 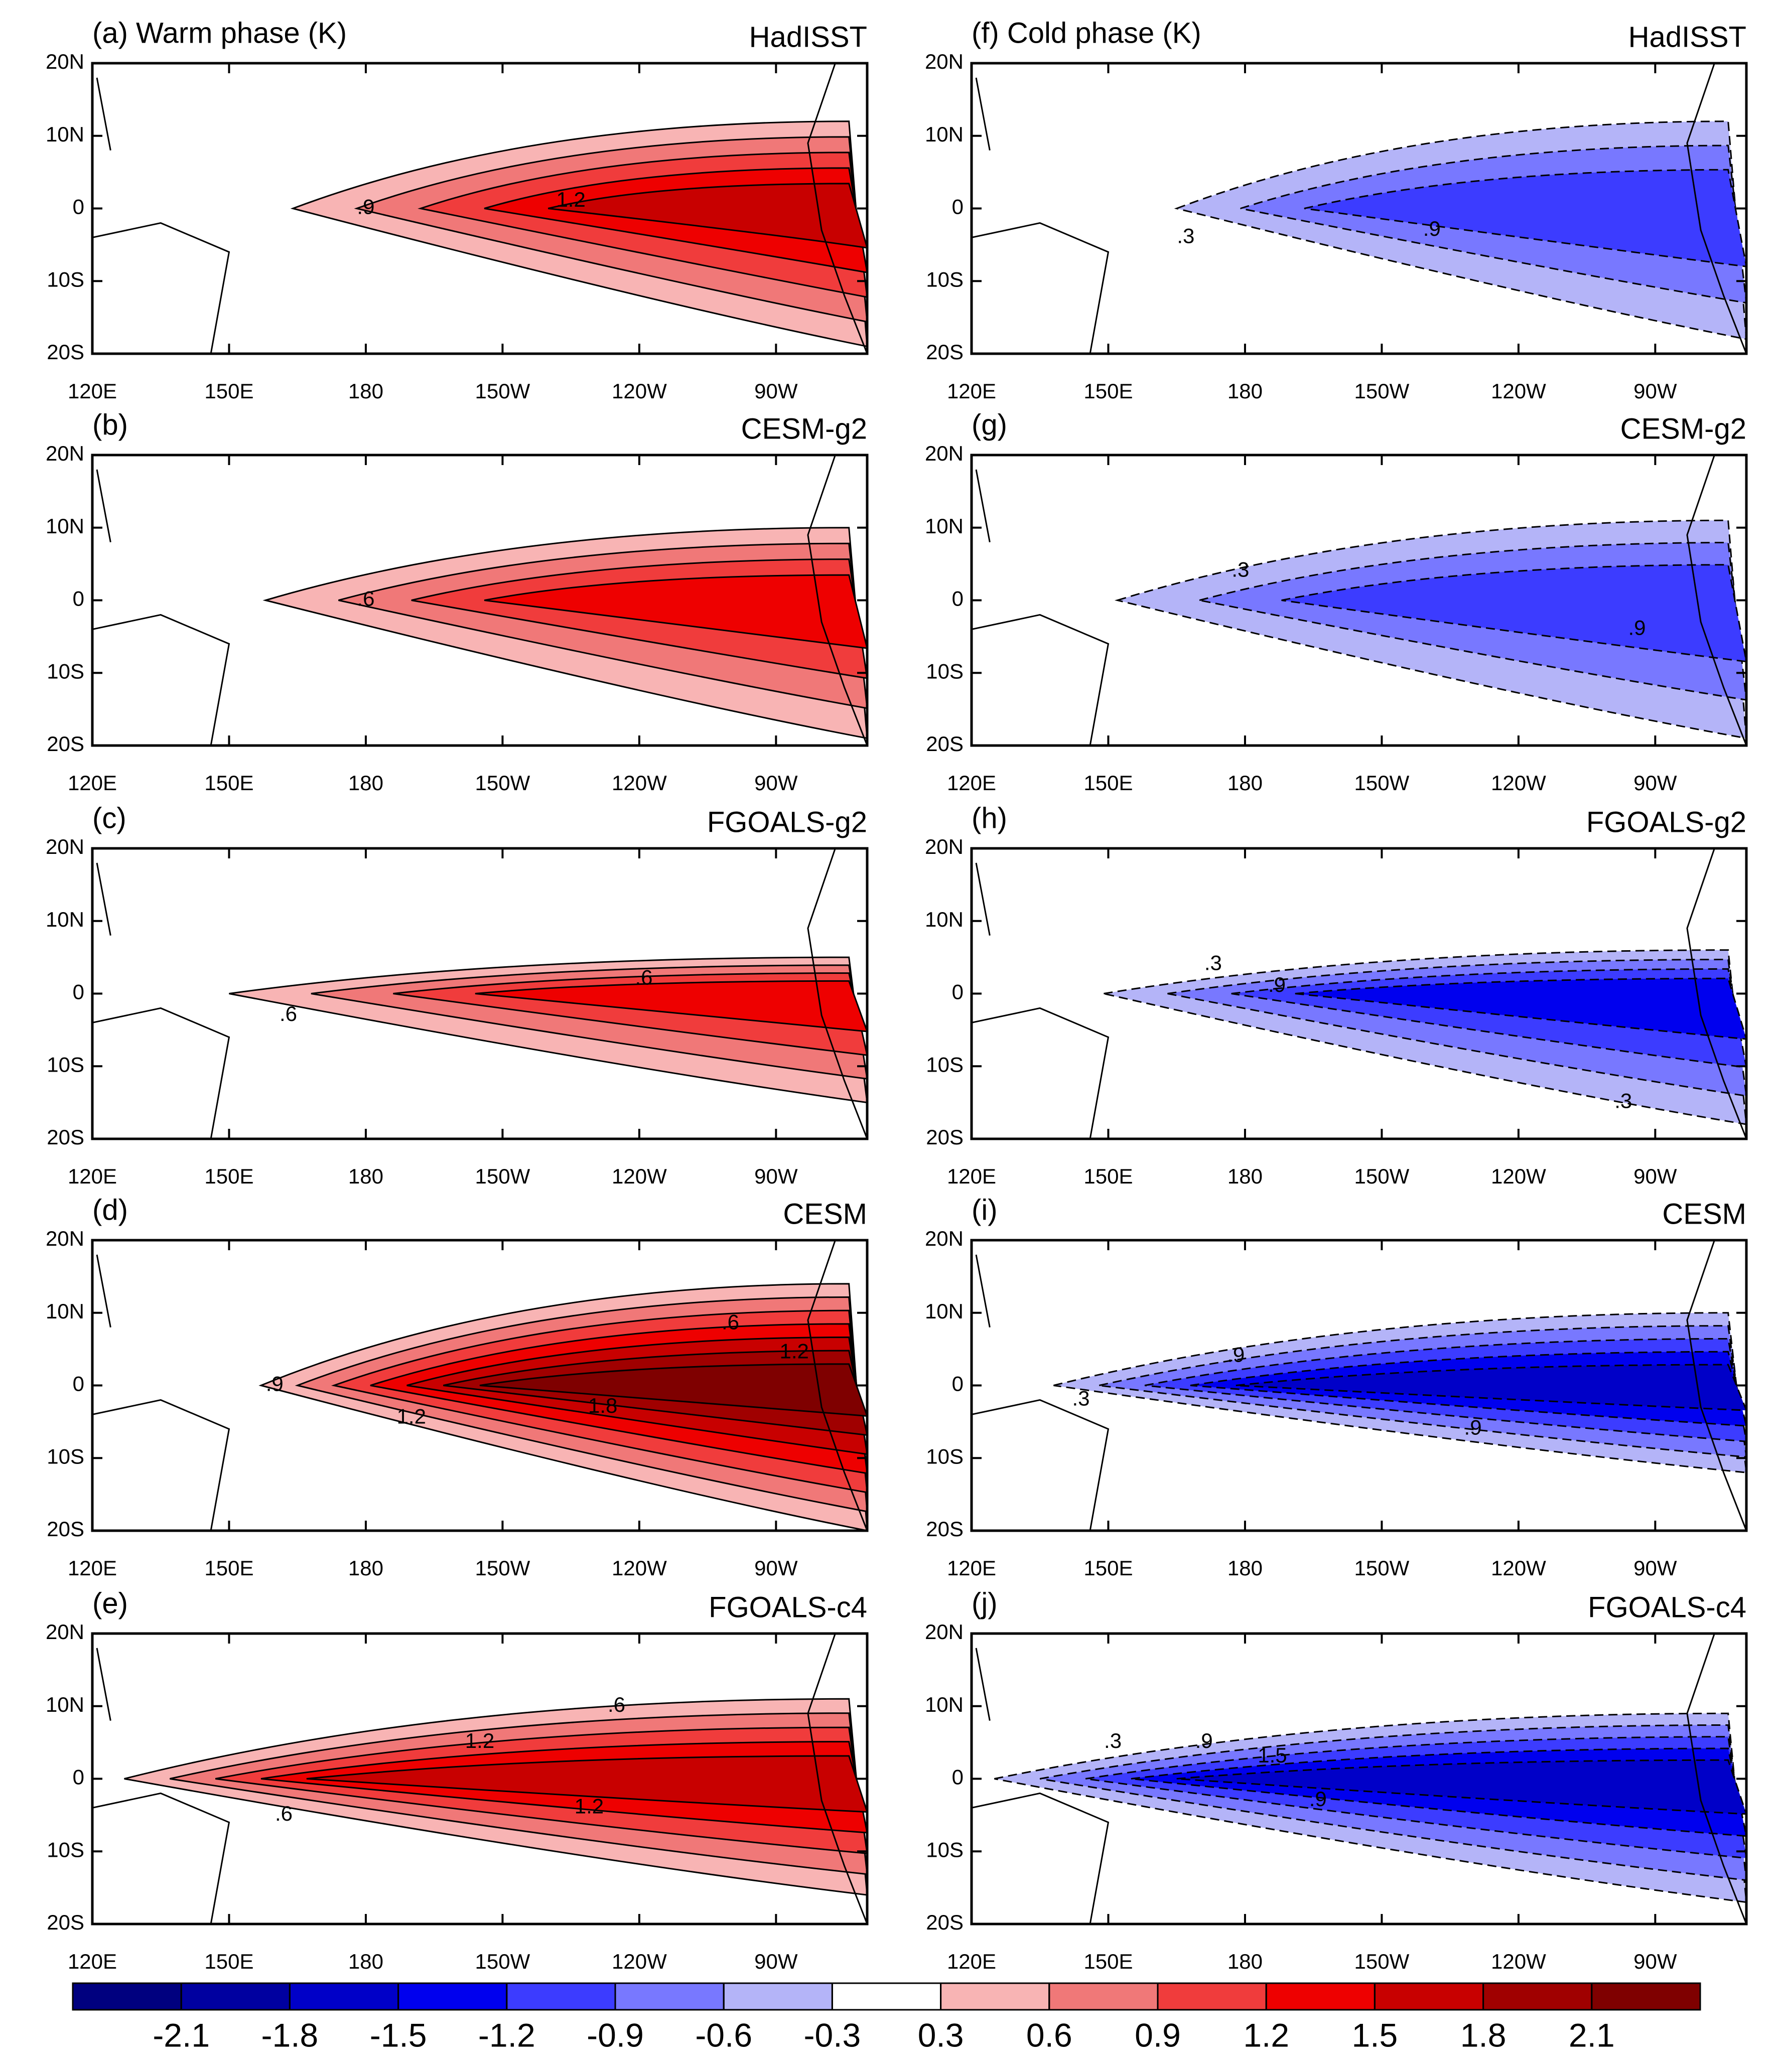 I want to click on colorbar-label: -2.1, so click(x=182, y=2034).